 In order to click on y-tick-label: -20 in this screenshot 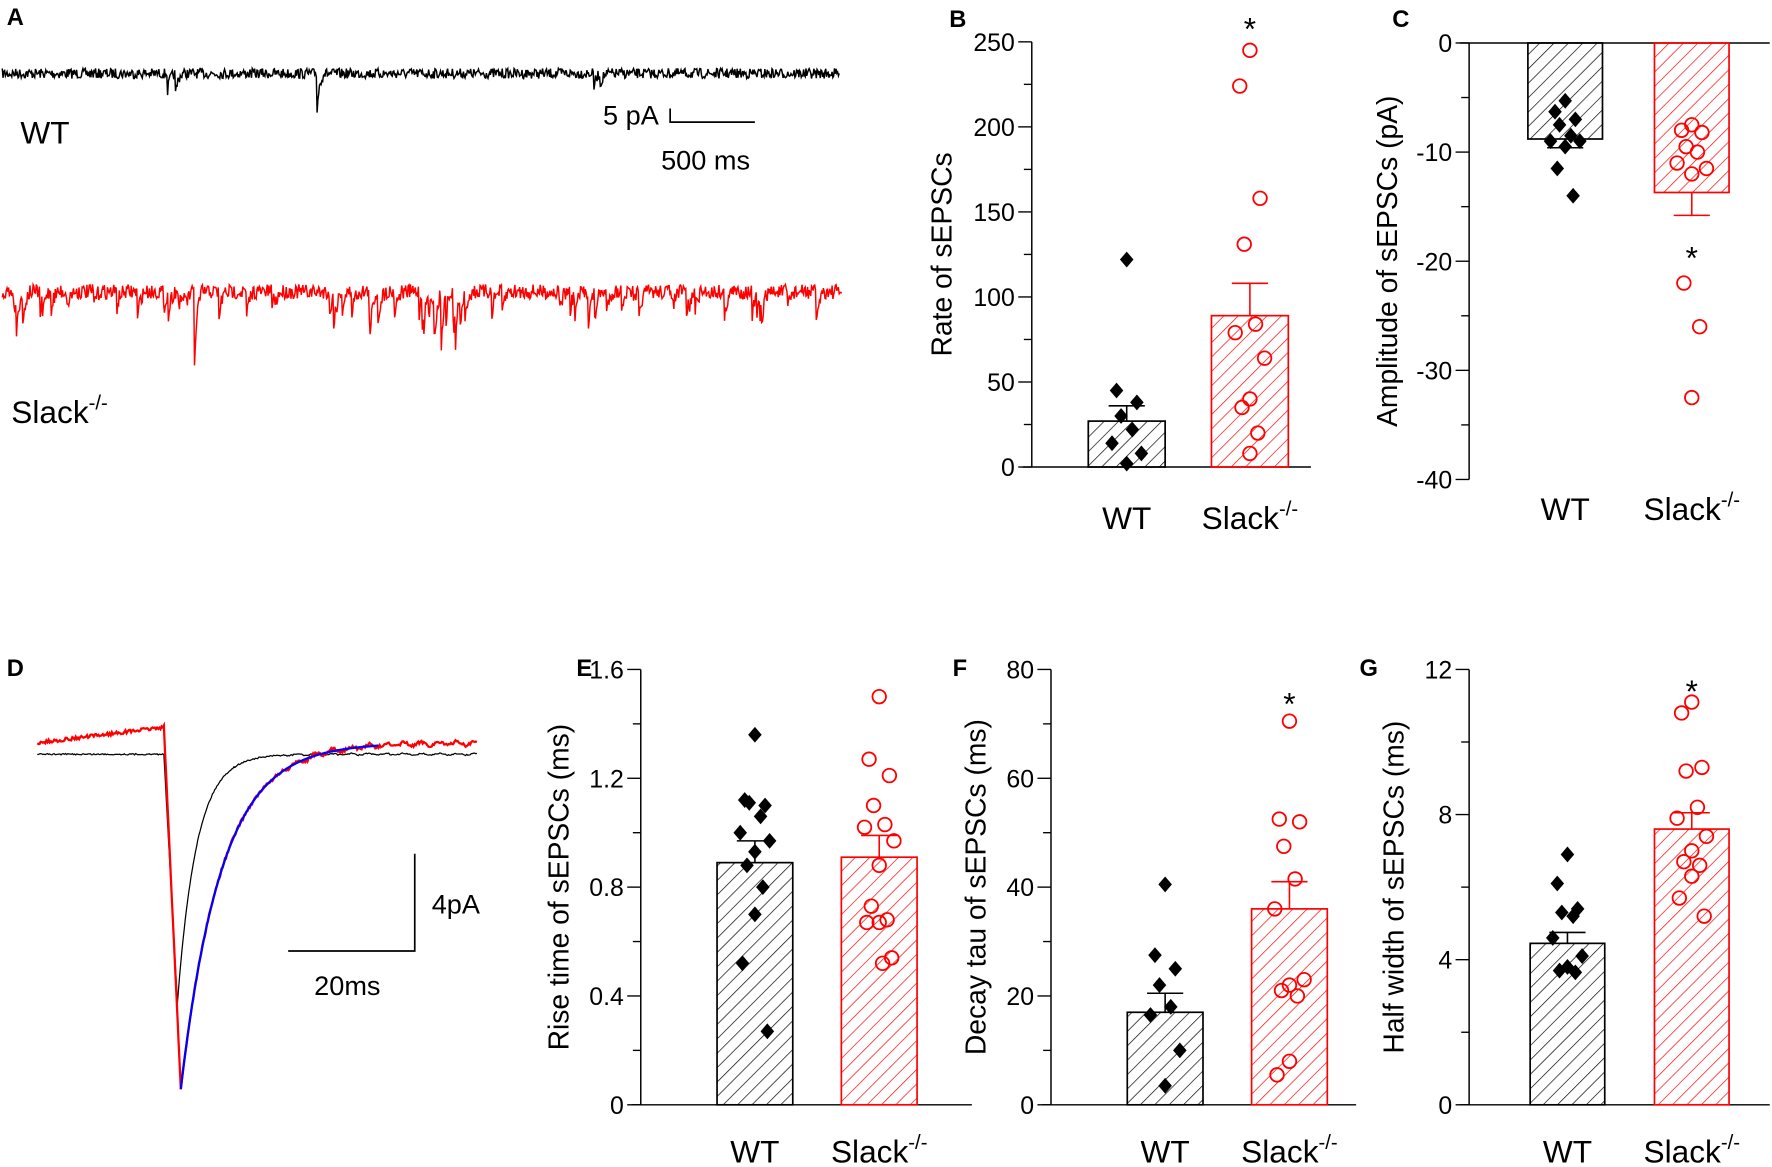, I will do `click(1434, 262)`.